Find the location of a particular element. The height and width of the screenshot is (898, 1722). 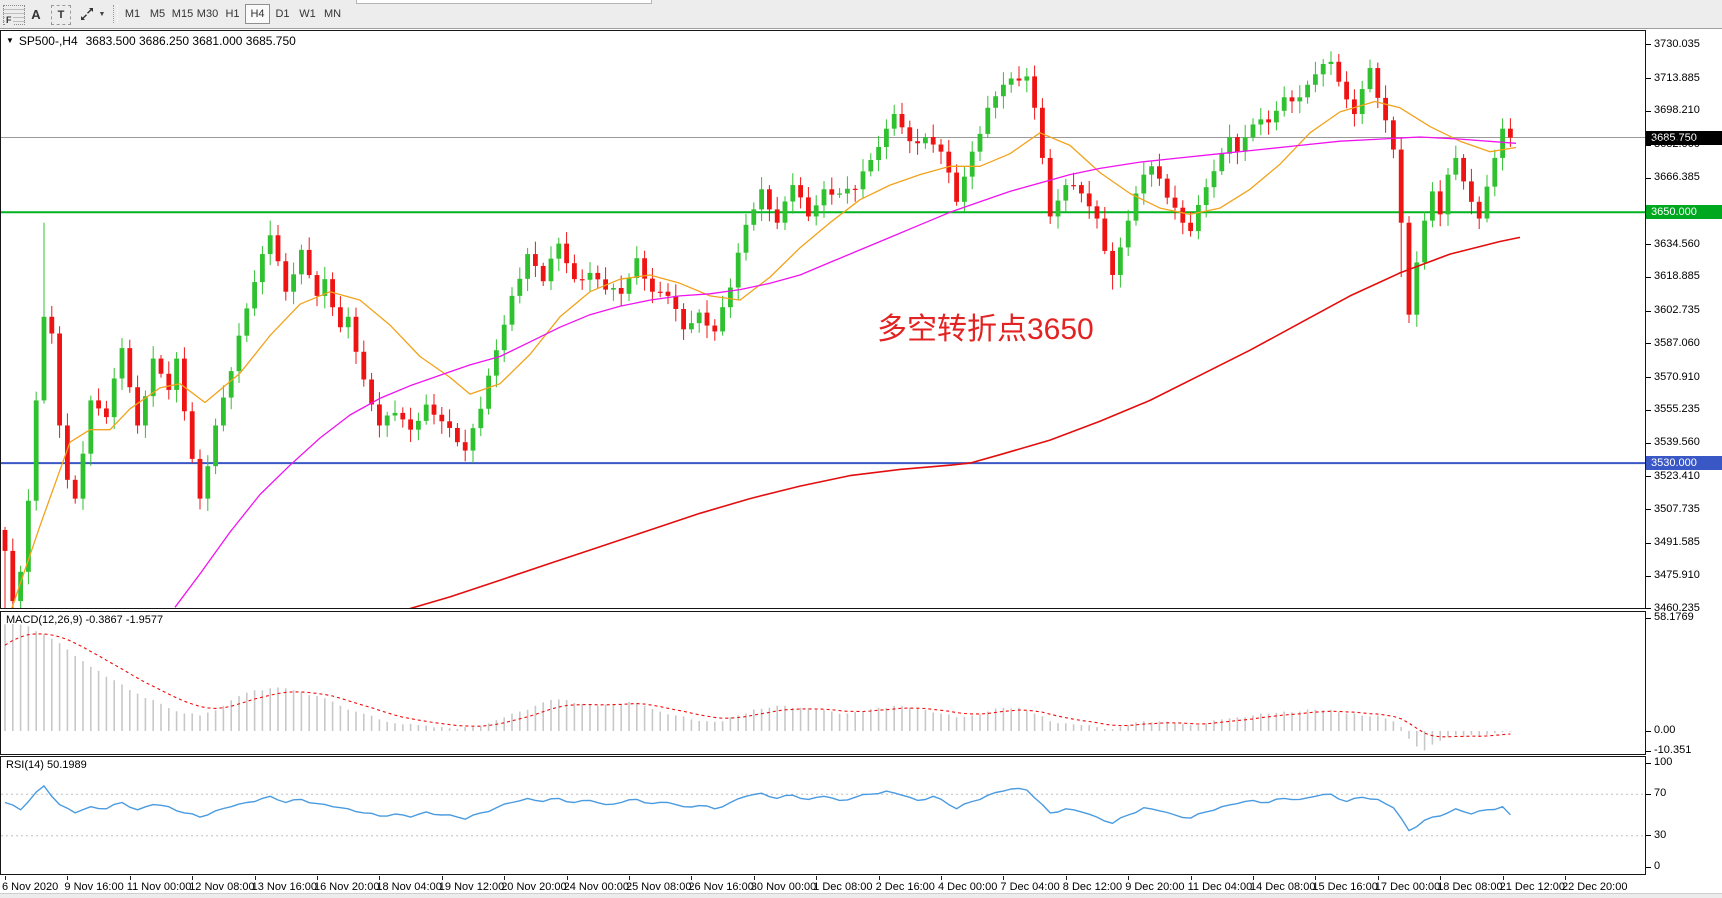

text-icon-letter: T is located at coordinates (61, 15).